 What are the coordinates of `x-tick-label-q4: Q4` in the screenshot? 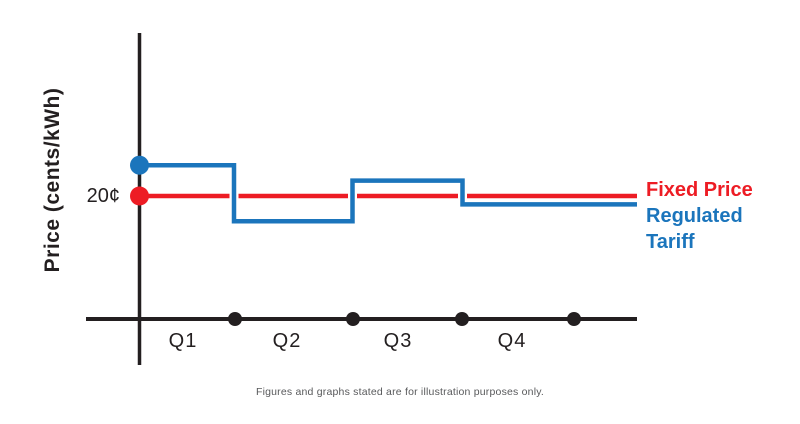 It's located at (512, 341).